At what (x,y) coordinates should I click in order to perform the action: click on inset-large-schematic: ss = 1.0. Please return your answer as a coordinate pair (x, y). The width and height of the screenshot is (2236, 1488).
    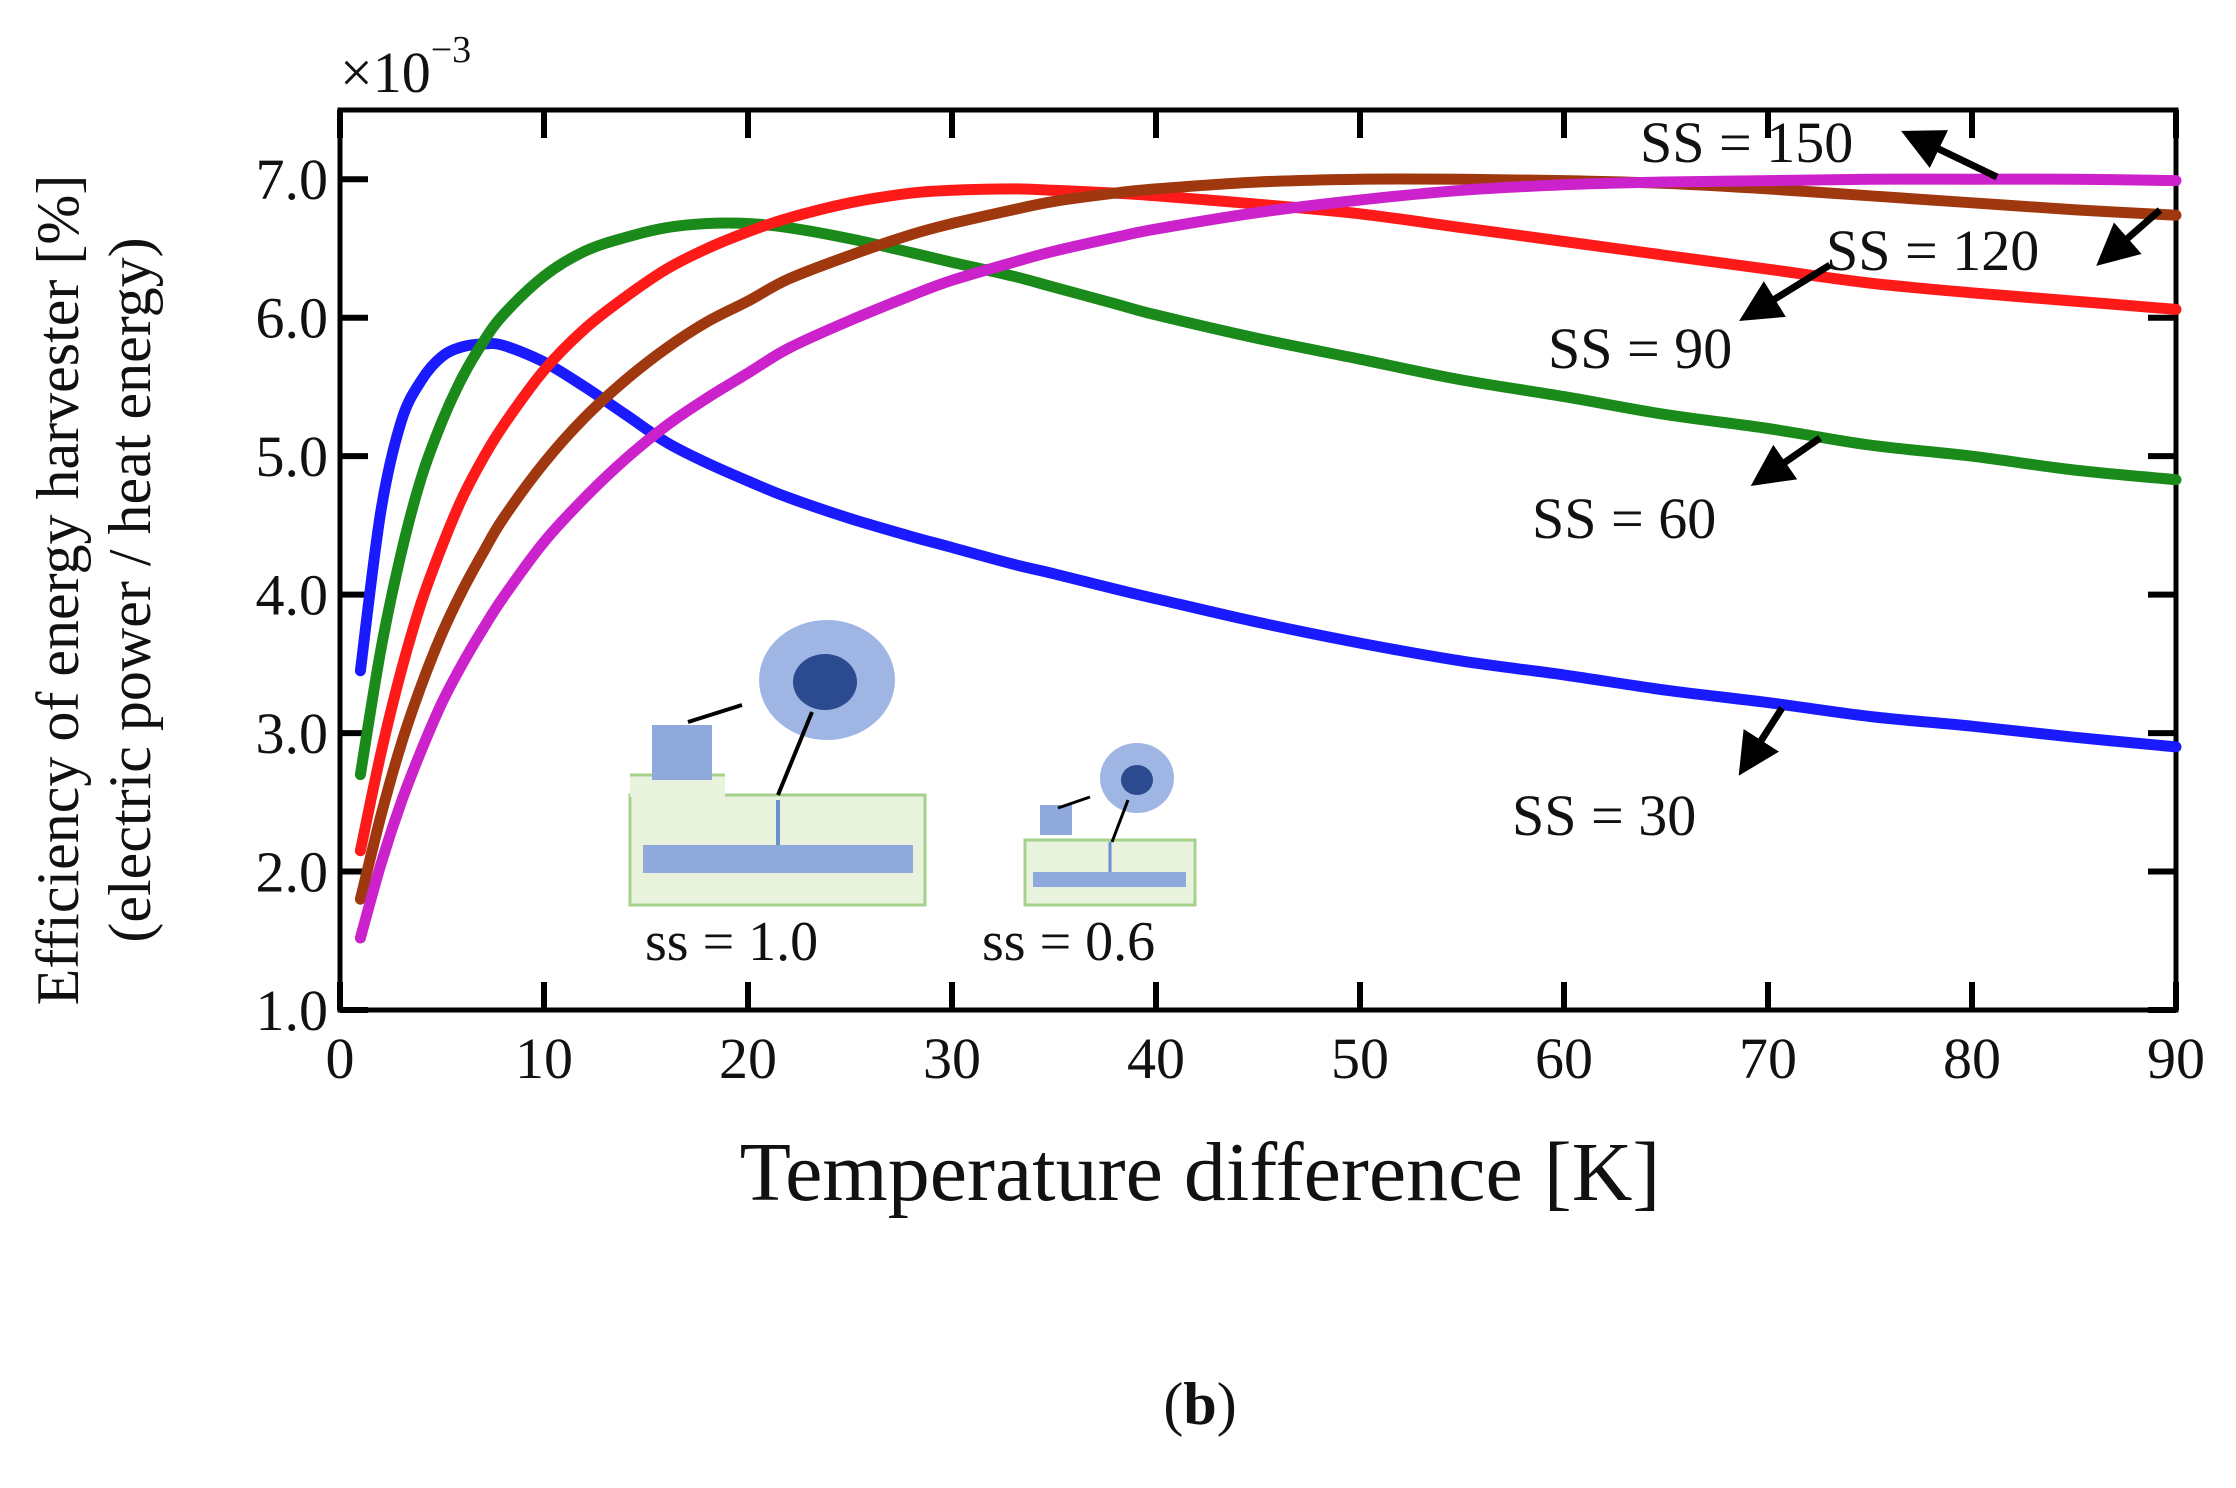
    Looking at the image, I should click on (777, 796).